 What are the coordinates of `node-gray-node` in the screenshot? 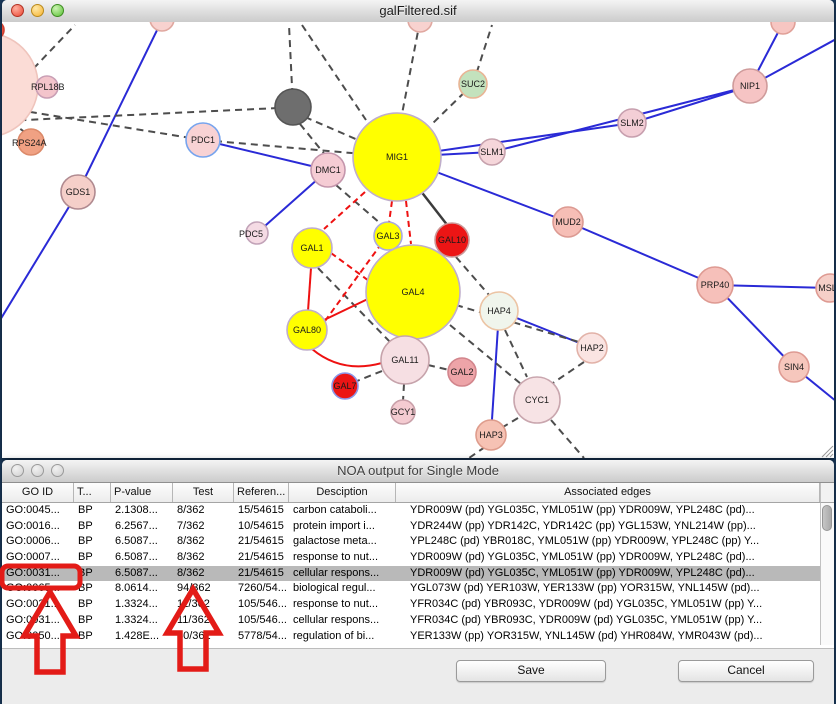 It's located at (293, 107).